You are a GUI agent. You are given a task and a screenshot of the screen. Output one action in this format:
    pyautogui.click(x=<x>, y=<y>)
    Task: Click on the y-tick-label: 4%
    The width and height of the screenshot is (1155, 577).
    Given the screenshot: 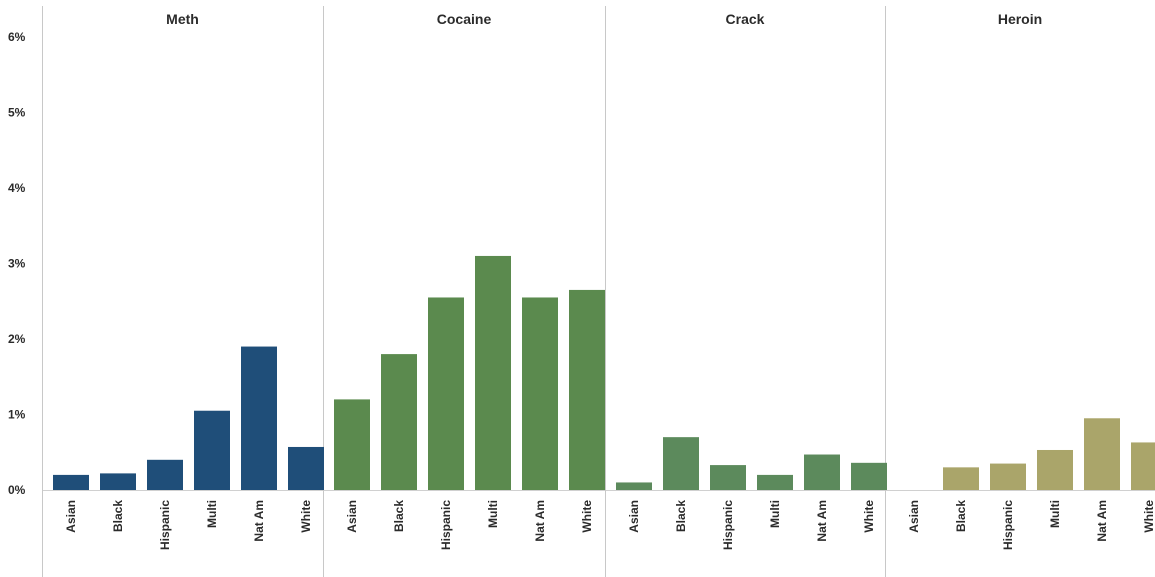 What is the action you would take?
    pyautogui.click(x=17, y=188)
    